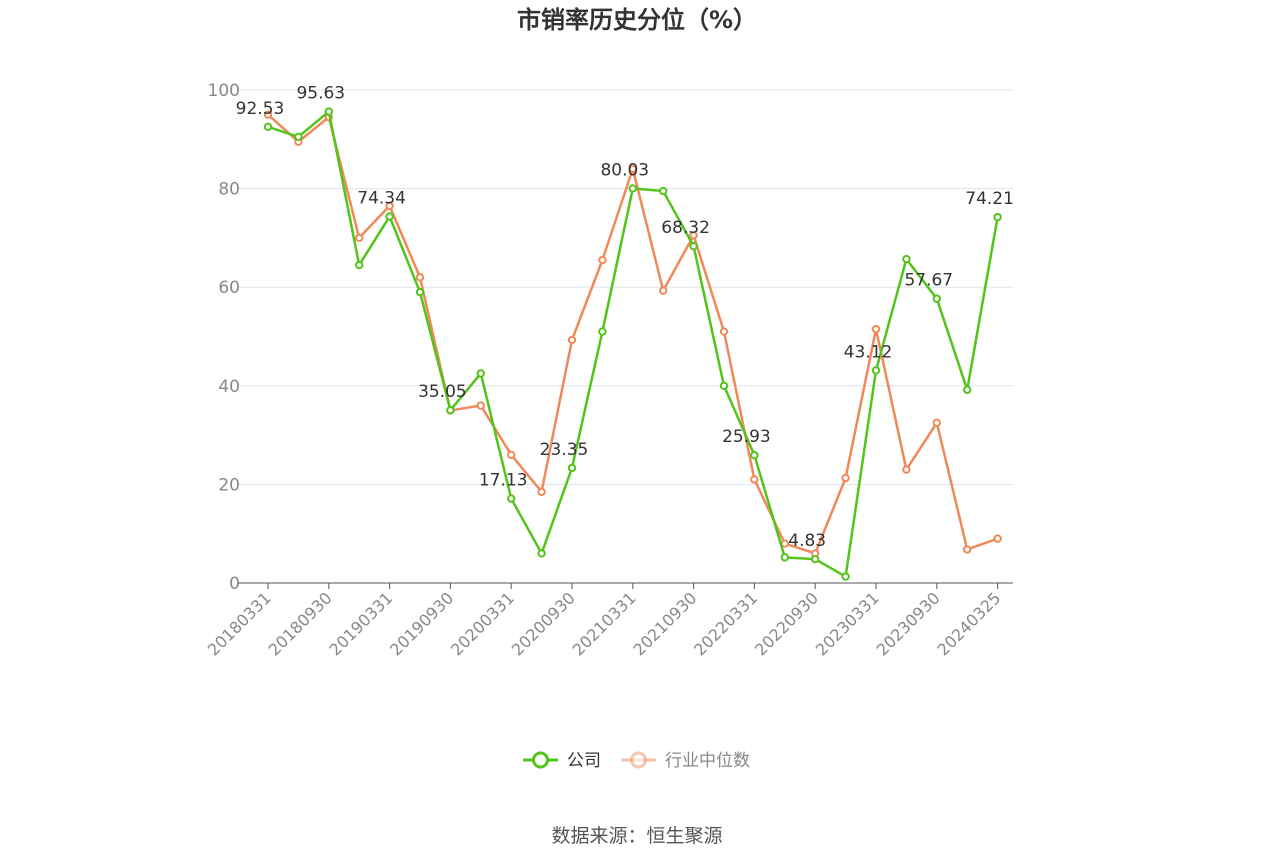  I want to click on x-tick-label: 20200930, so click(543, 623).